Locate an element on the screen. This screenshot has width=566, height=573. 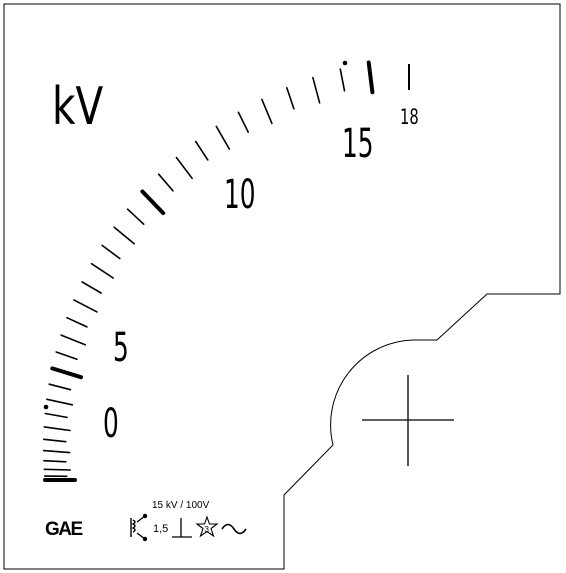
unit-label: kV is located at coordinates (77, 106).